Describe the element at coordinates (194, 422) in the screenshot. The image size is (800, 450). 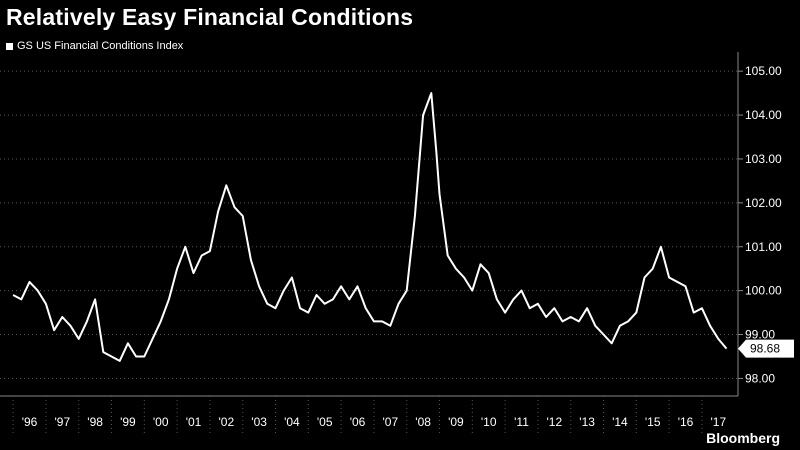
I see `x-tick-label: '01` at that location.